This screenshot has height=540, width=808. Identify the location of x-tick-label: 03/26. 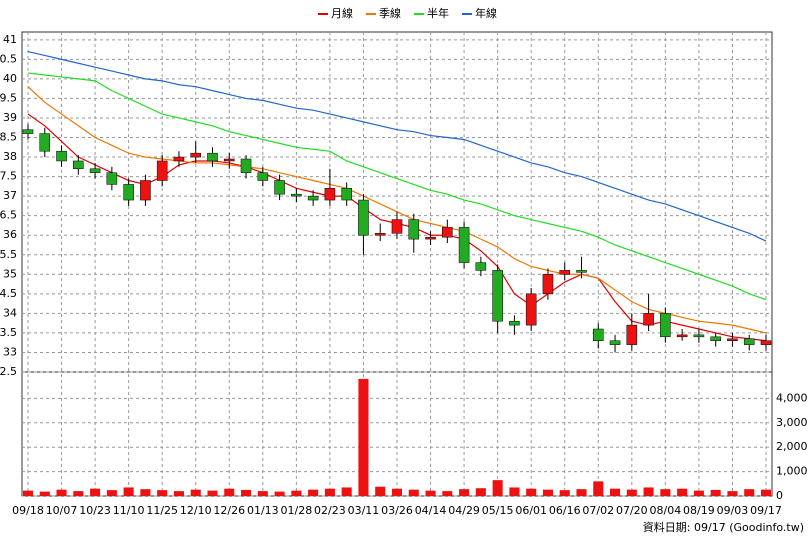
(397, 510).